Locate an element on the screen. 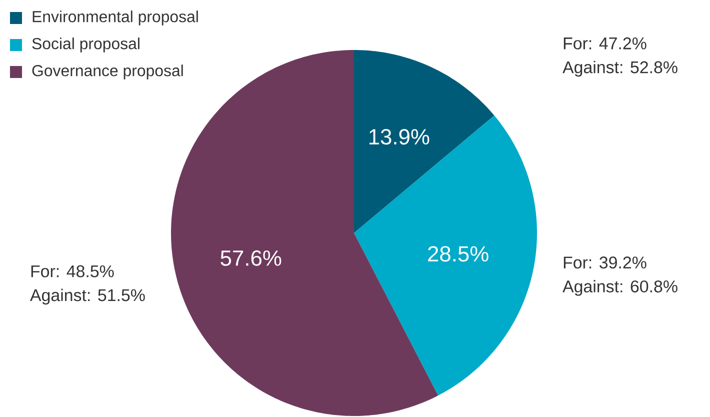 This screenshot has height=417, width=710. legend-label: Governance proposal is located at coordinates (107, 72).